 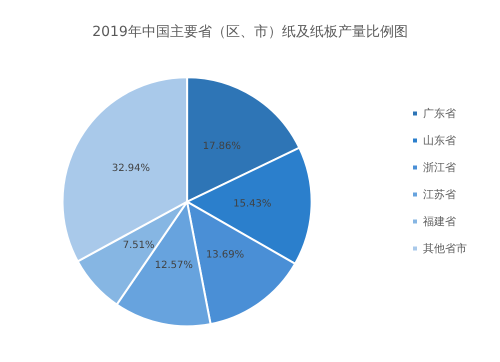 I want to click on legend-label: 福建省, so click(x=439, y=221).